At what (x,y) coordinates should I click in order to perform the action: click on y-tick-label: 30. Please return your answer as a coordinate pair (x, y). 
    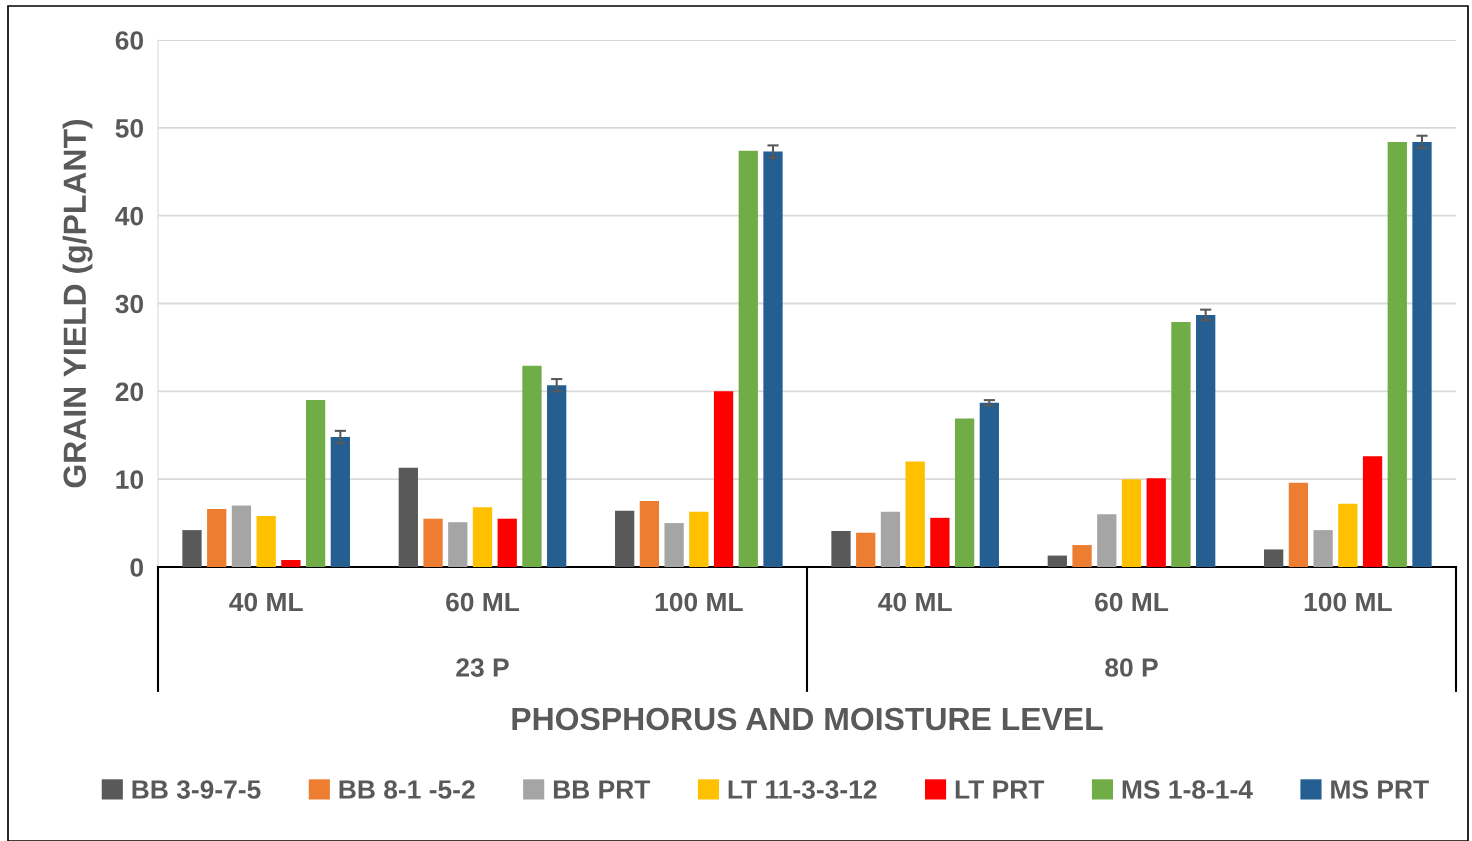
    Looking at the image, I should click on (129, 304).